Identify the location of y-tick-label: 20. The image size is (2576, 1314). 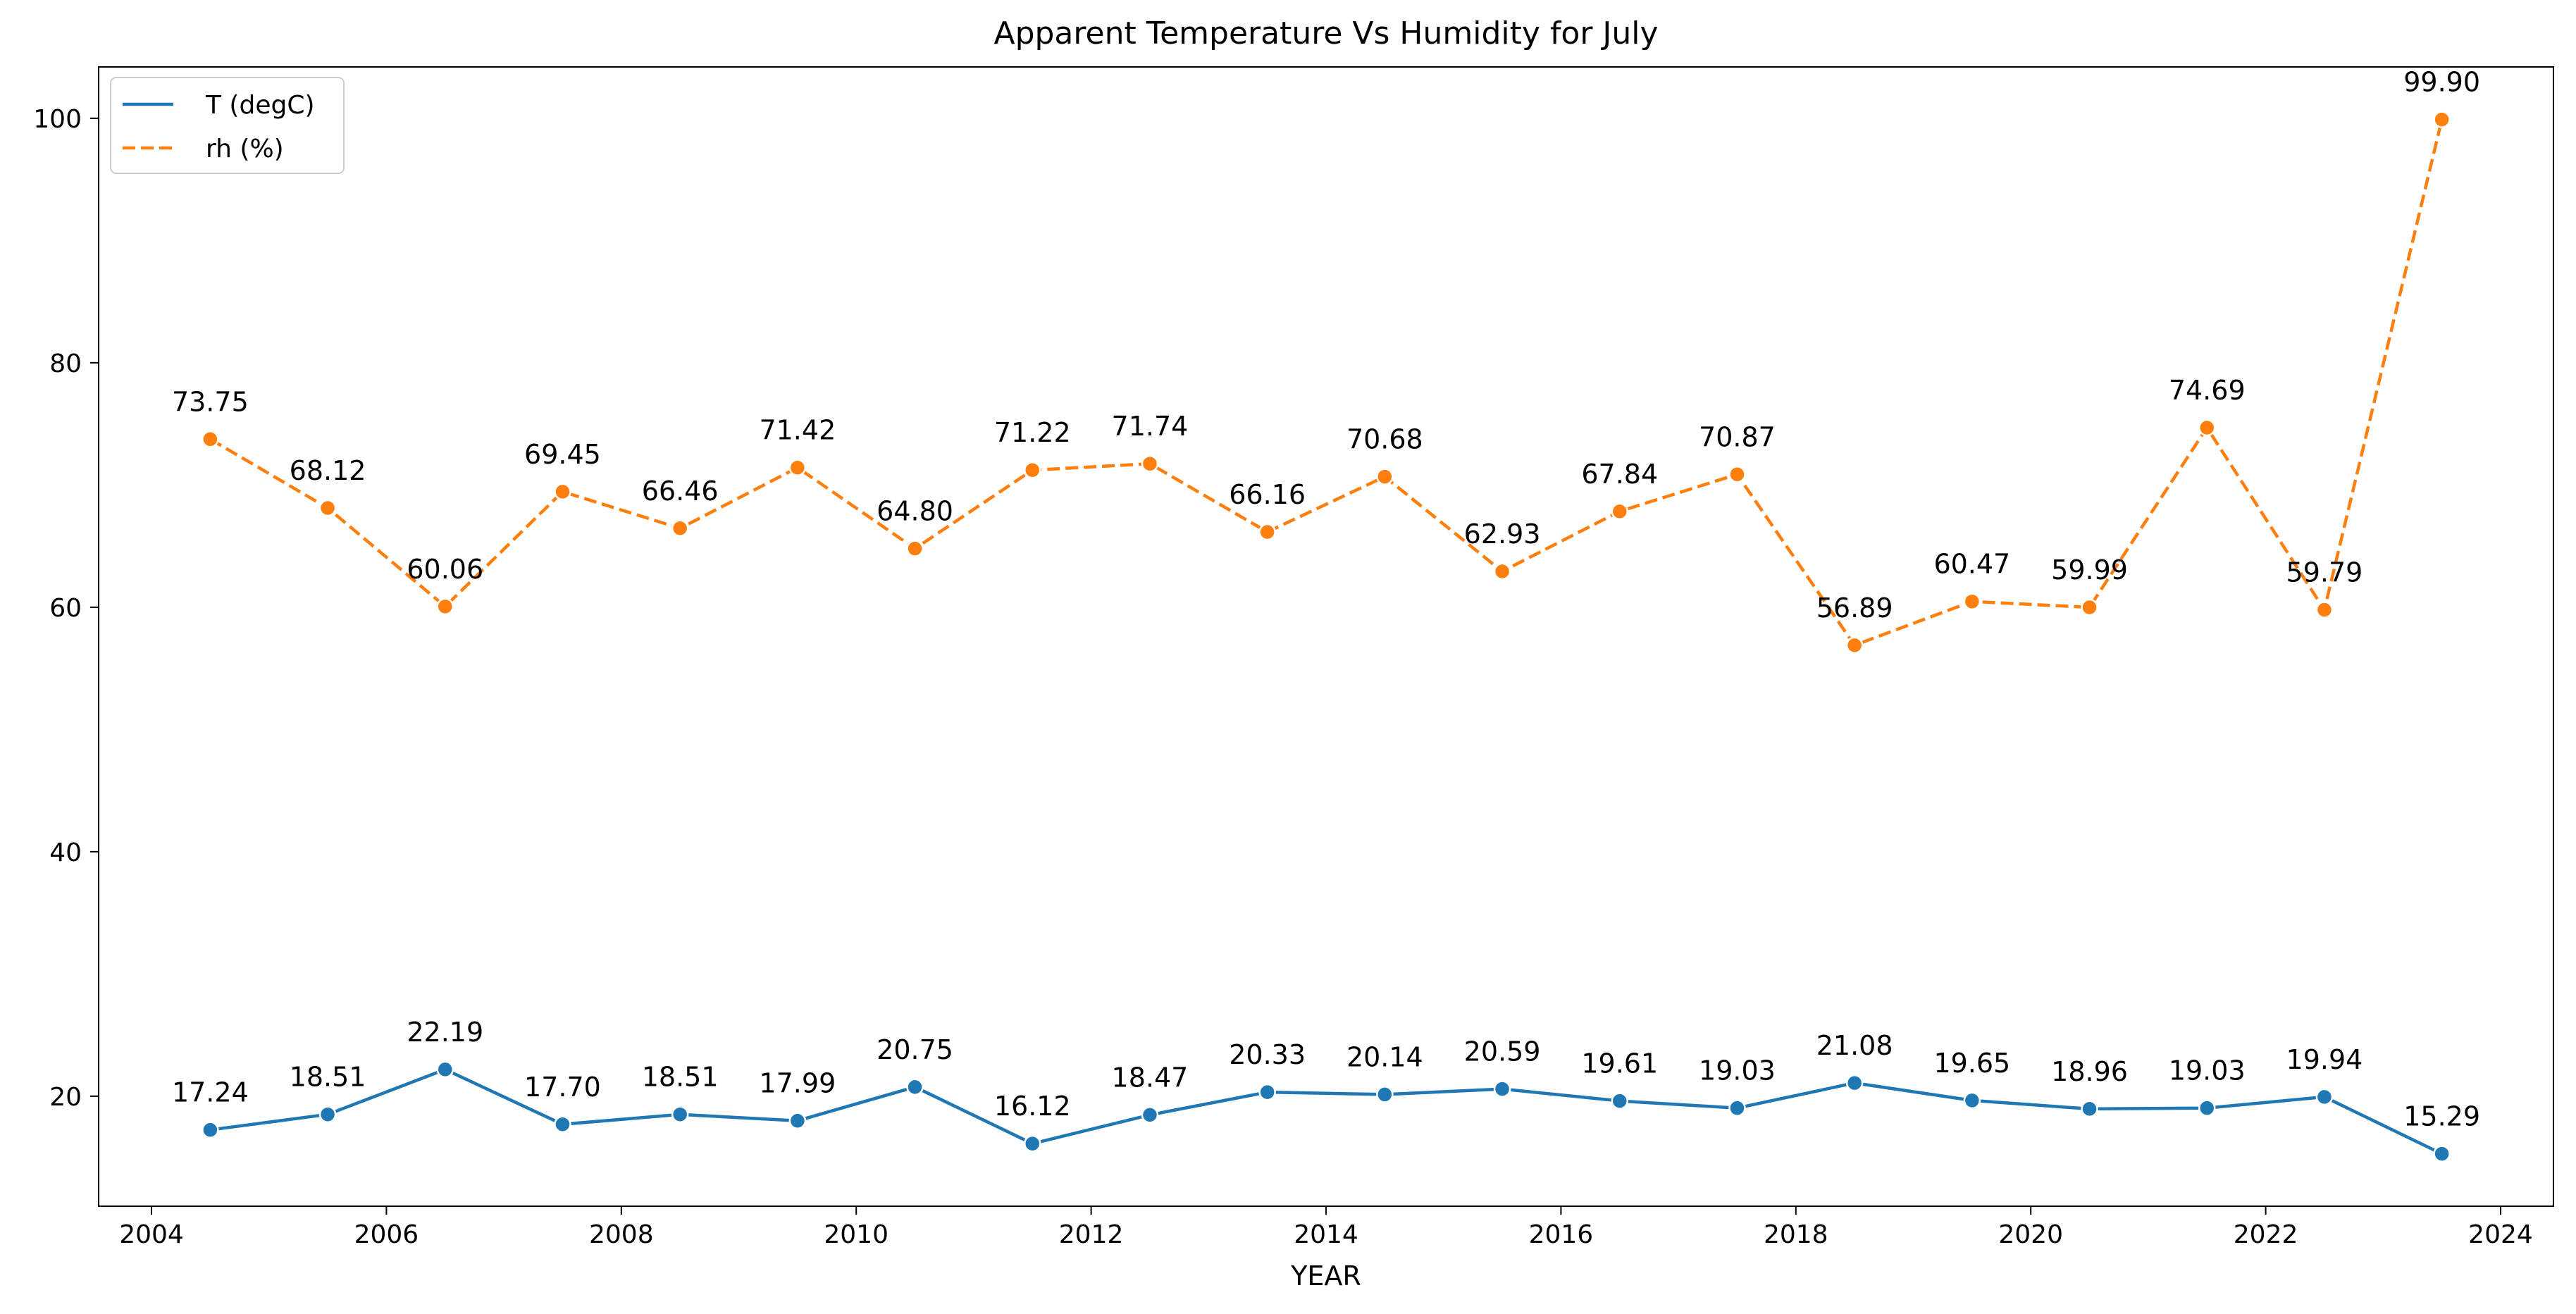
(65, 1097).